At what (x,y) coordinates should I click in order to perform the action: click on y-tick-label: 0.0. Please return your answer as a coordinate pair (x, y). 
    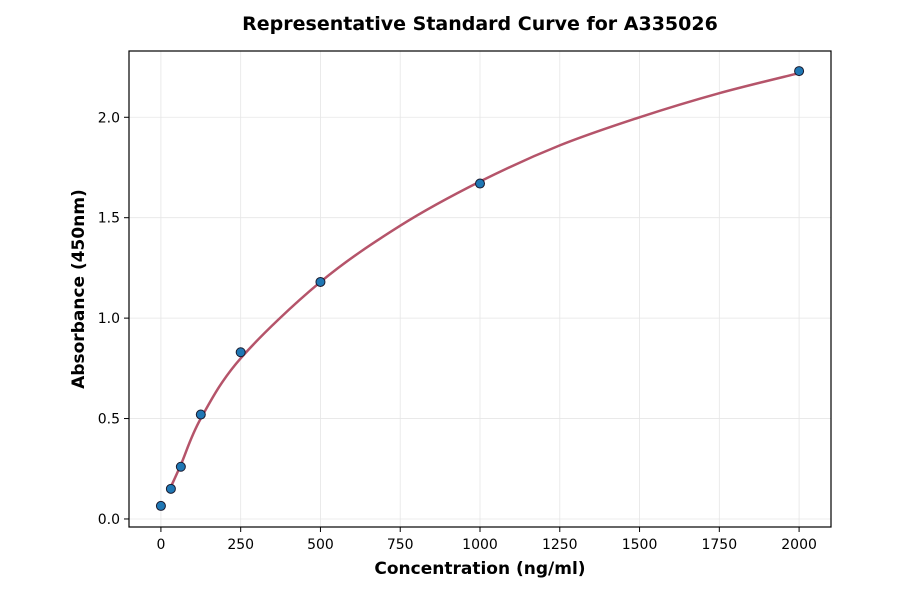
    Looking at the image, I should click on (109, 520).